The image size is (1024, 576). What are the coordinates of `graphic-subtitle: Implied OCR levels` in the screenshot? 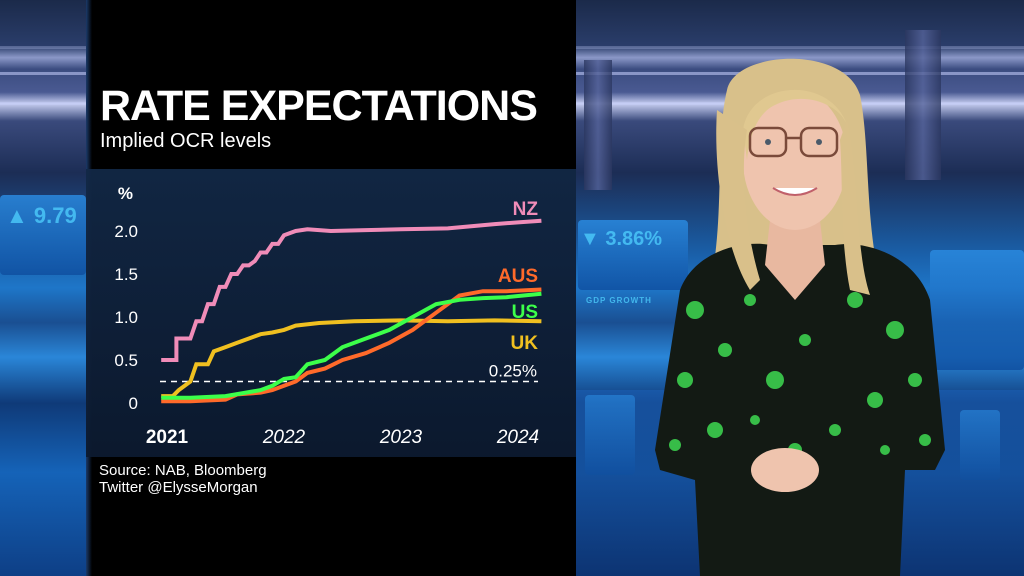 It's located at (186, 141).